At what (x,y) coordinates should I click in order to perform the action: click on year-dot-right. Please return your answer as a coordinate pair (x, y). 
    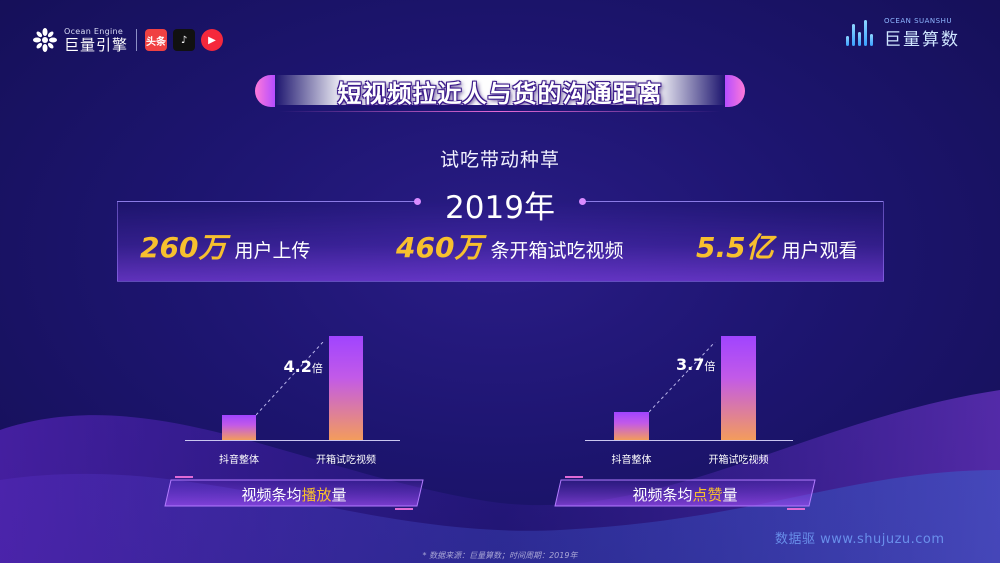
    Looking at the image, I should click on (582, 201).